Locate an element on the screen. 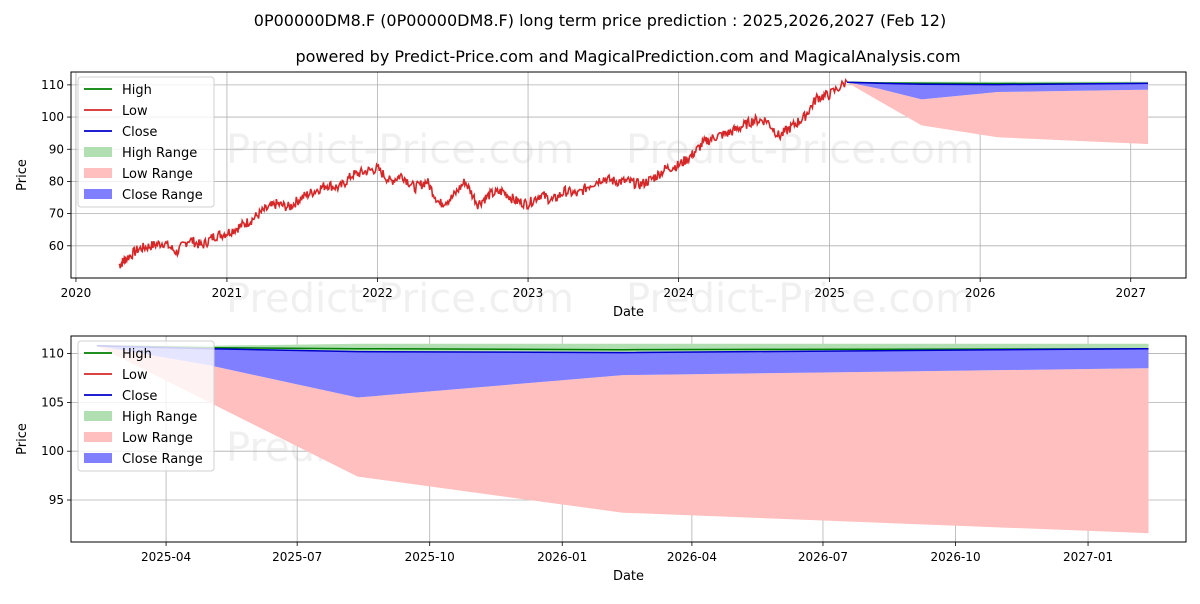  x-tick-label: 2022 is located at coordinates (377, 293).